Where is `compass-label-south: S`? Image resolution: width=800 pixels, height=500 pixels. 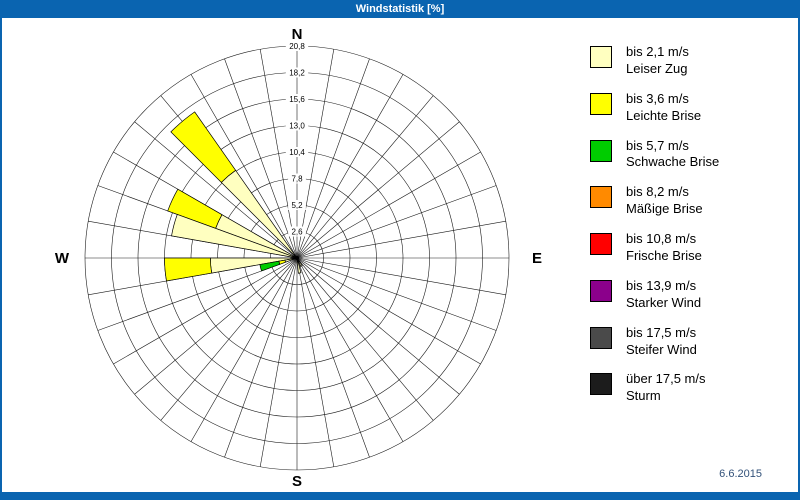
compass-label-south: S is located at coordinates (296, 481).